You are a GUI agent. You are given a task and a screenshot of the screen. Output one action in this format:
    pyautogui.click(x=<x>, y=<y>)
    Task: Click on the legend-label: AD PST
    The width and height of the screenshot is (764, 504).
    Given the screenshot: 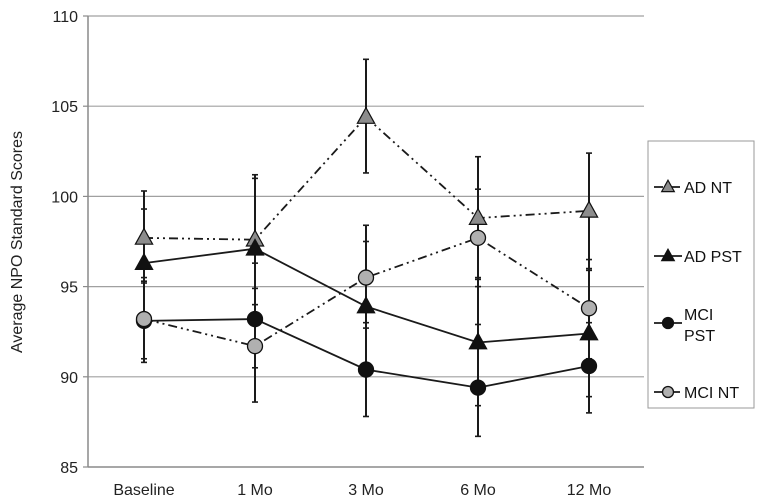 What is the action you would take?
    pyautogui.click(x=713, y=257)
    